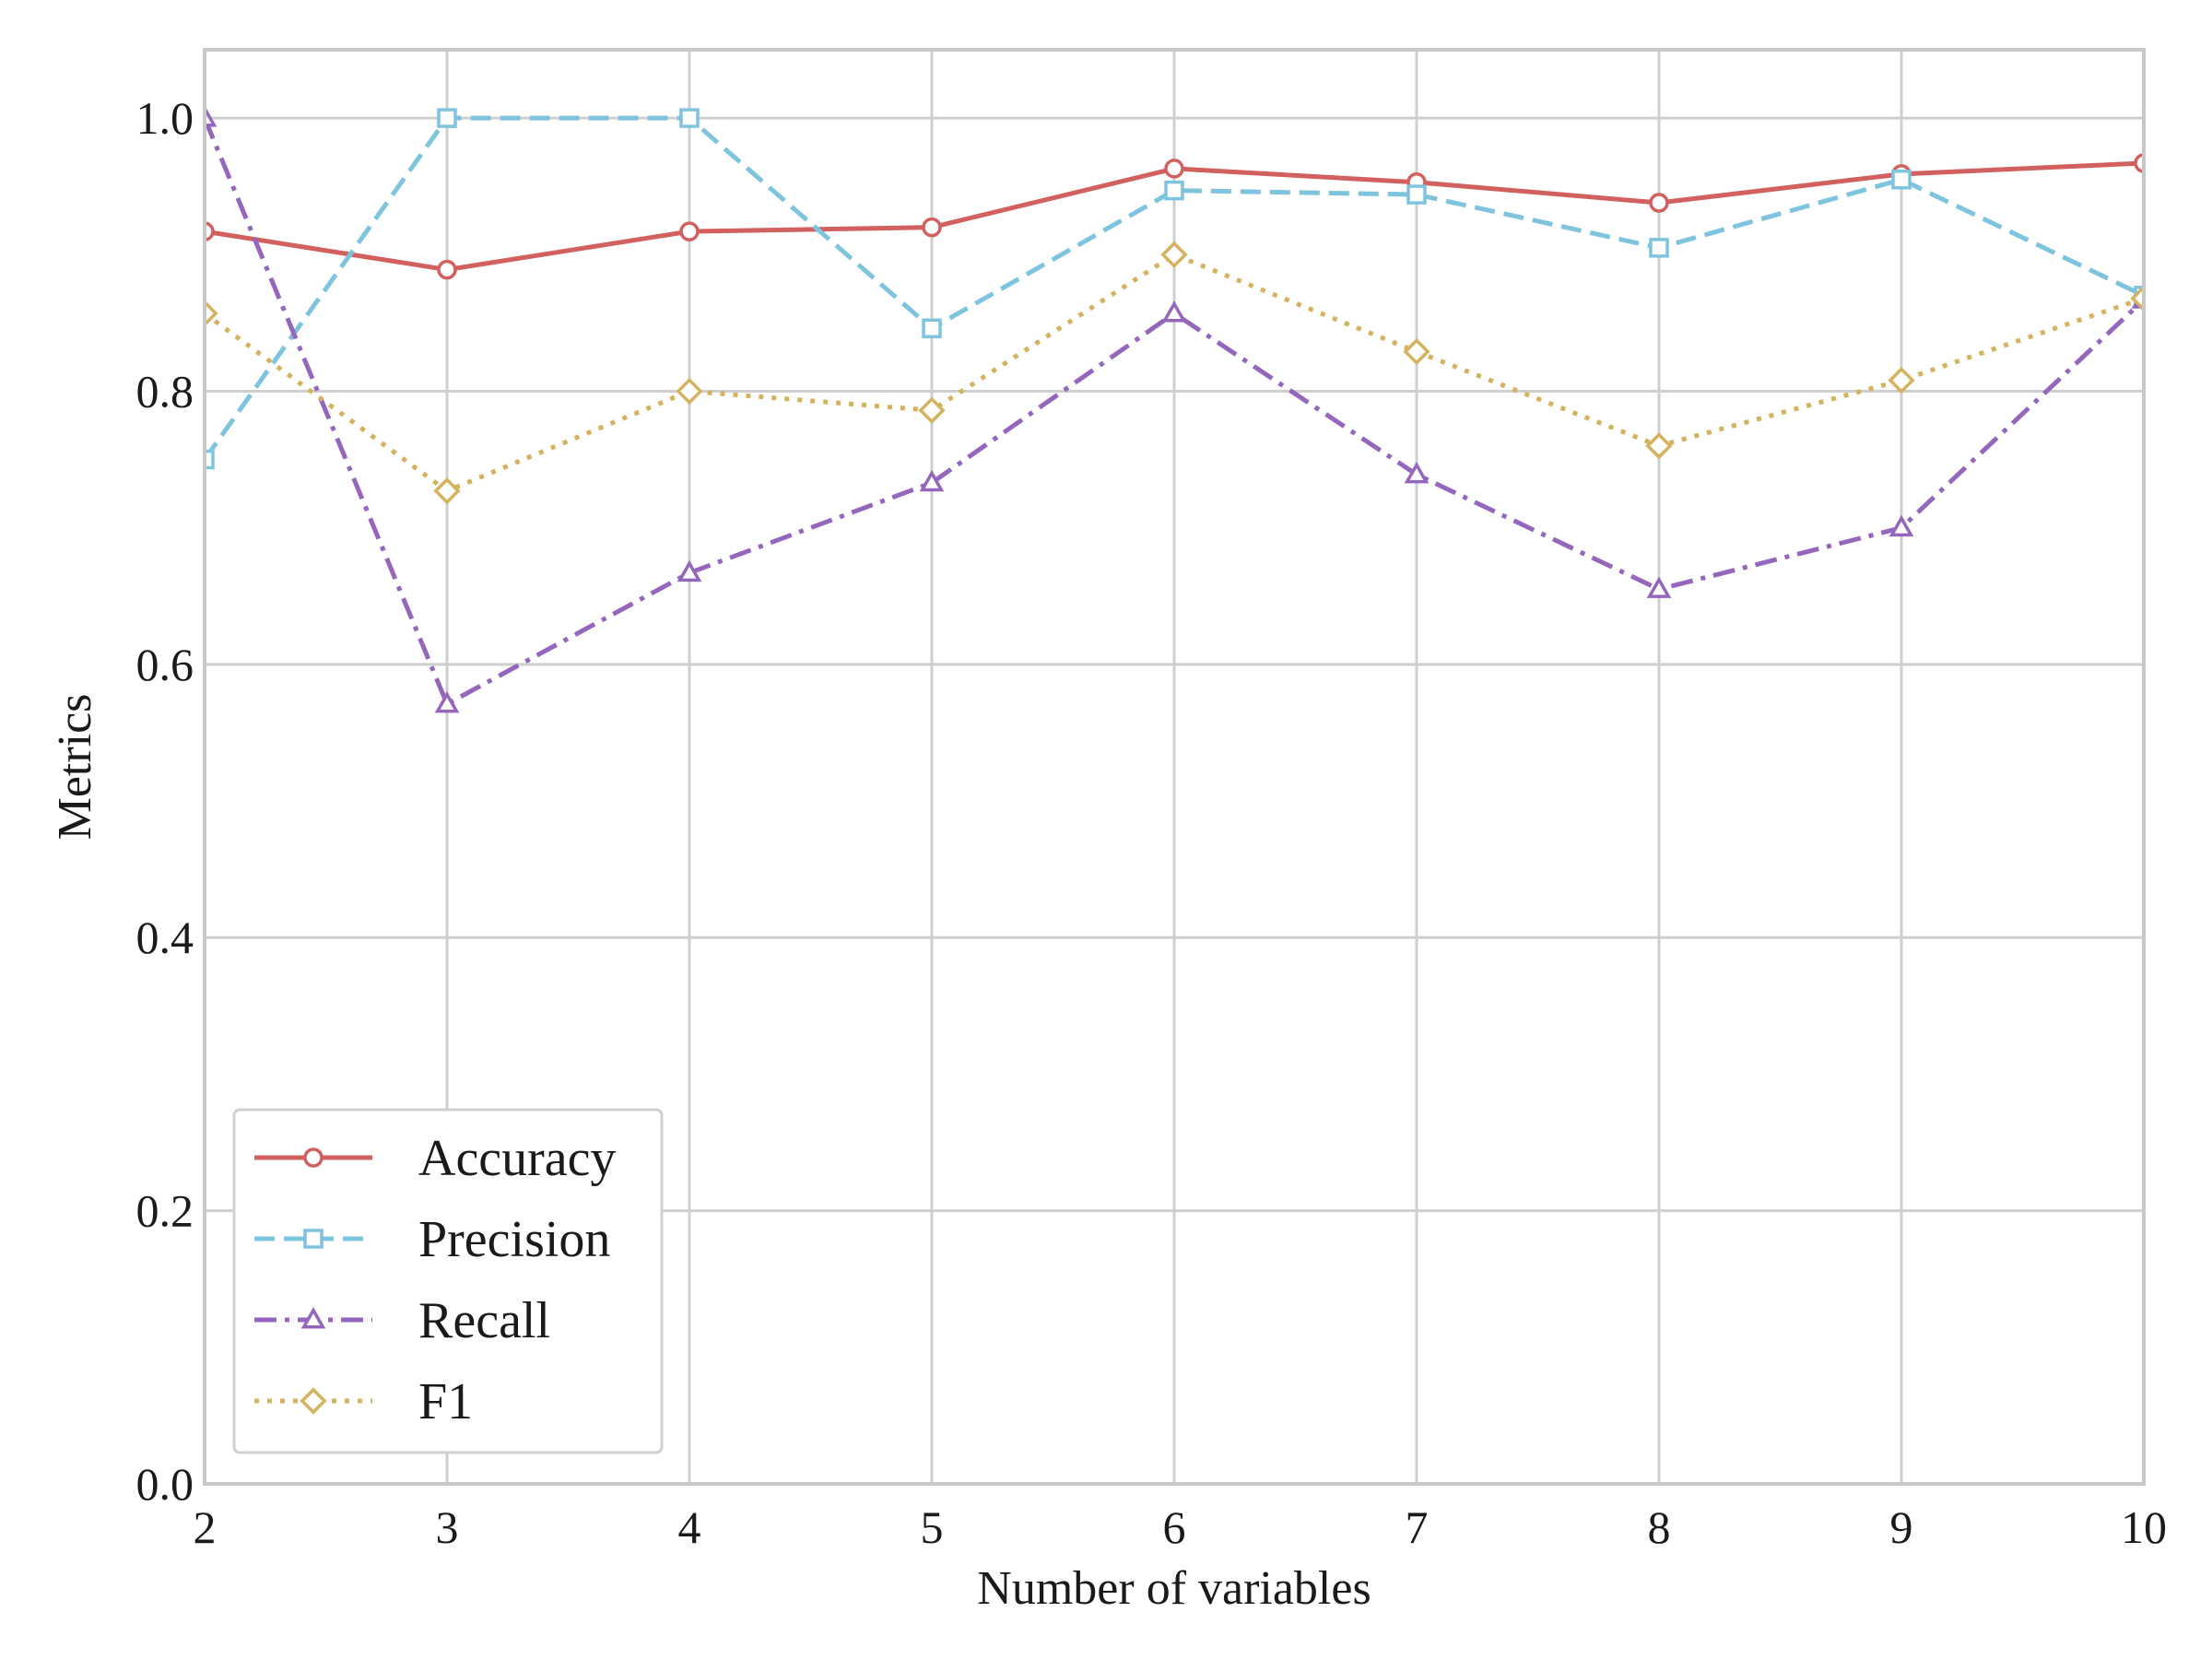 This screenshot has width=2212, height=1659. I want to click on legend-label: F1, so click(445, 1401).